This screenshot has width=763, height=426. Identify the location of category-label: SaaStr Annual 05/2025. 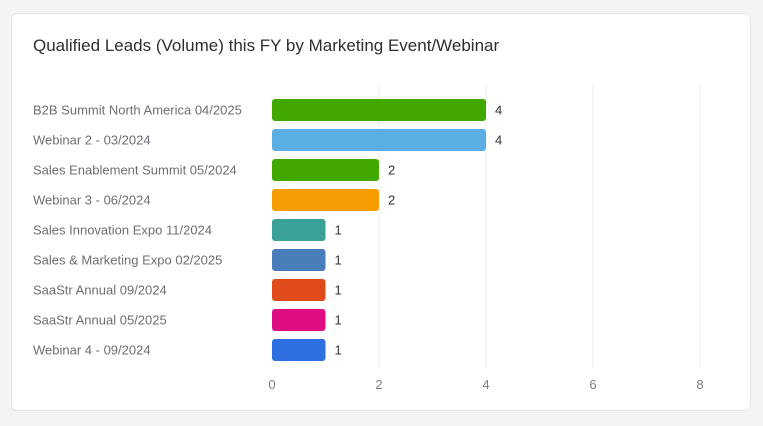
(100, 320).